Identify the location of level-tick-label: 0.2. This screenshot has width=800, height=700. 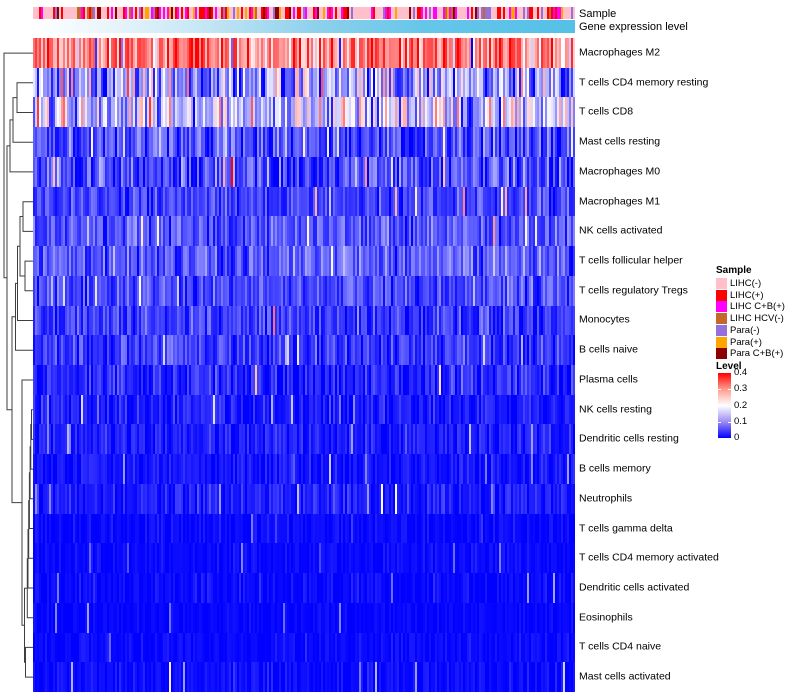
(741, 405).